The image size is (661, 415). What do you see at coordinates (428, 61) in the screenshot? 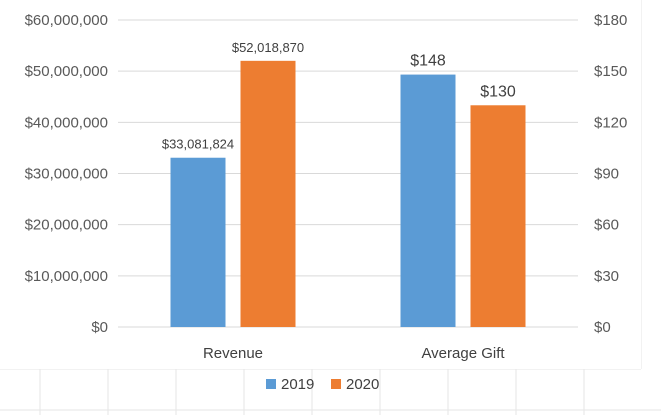
I see `data-label: $148` at bounding box center [428, 61].